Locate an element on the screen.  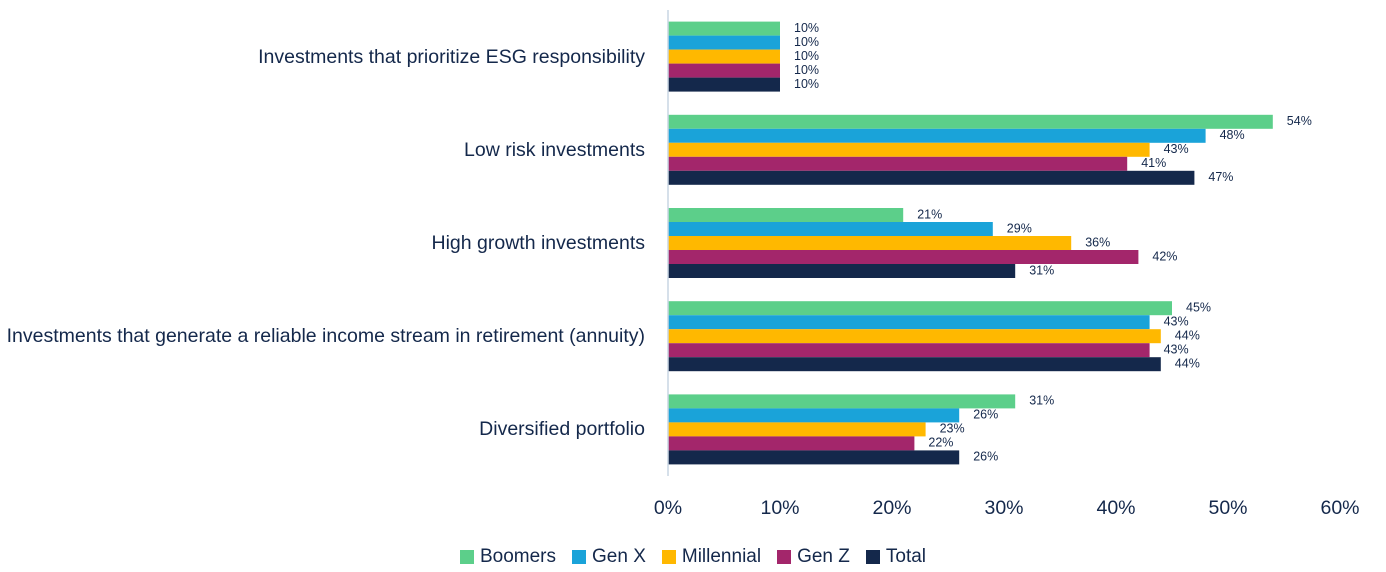
x-tick-label: 40% is located at coordinates (1115, 508).